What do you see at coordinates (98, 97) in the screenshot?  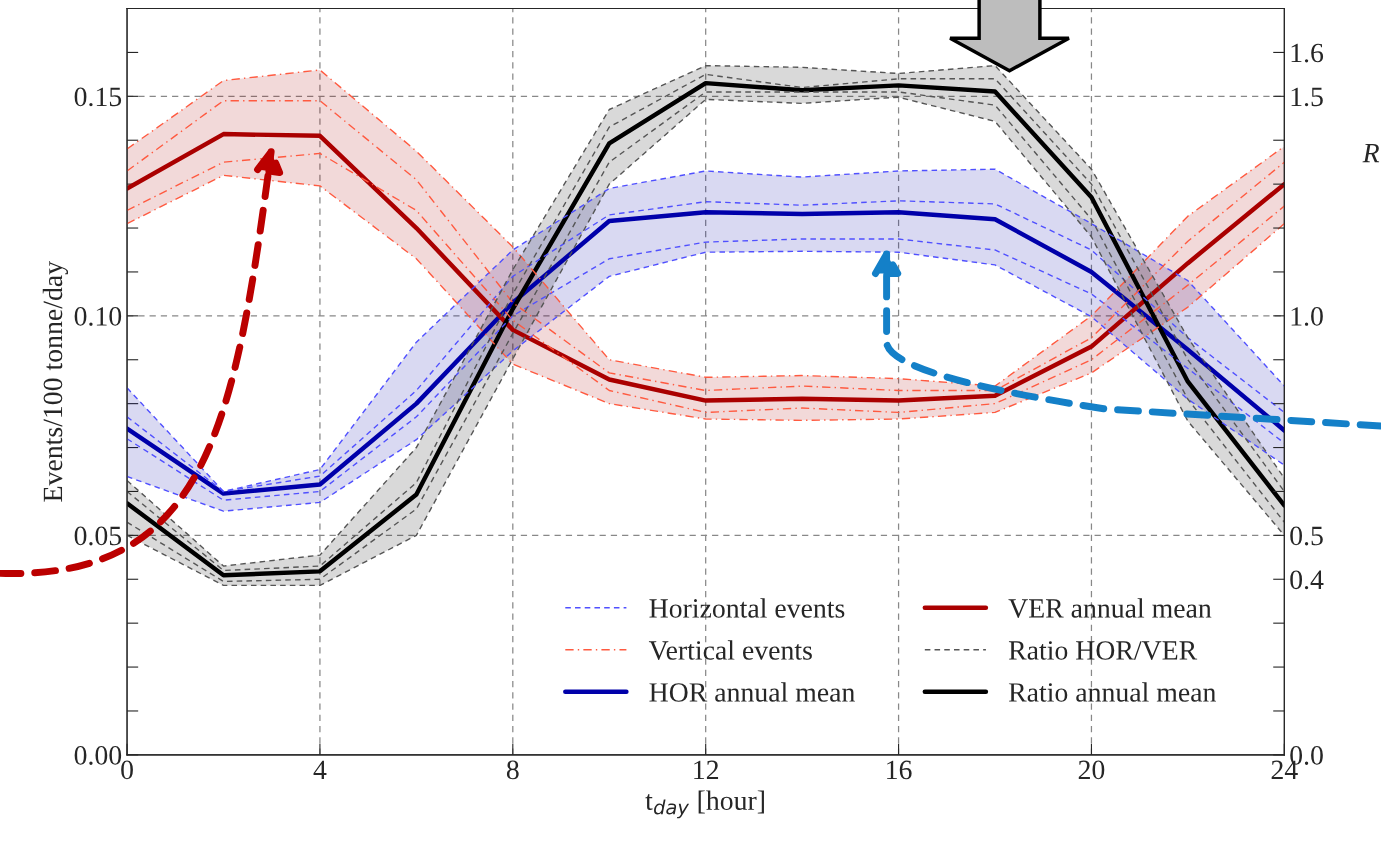 I see `y-tick-label: 0.15` at bounding box center [98, 97].